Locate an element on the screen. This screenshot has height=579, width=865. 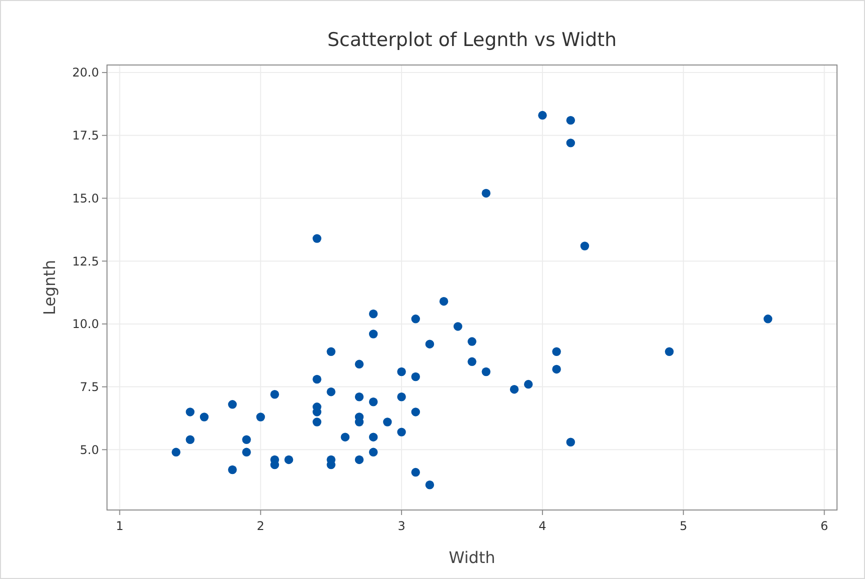
y-tick-label: 7.5 is located at coordinates (89, 387).